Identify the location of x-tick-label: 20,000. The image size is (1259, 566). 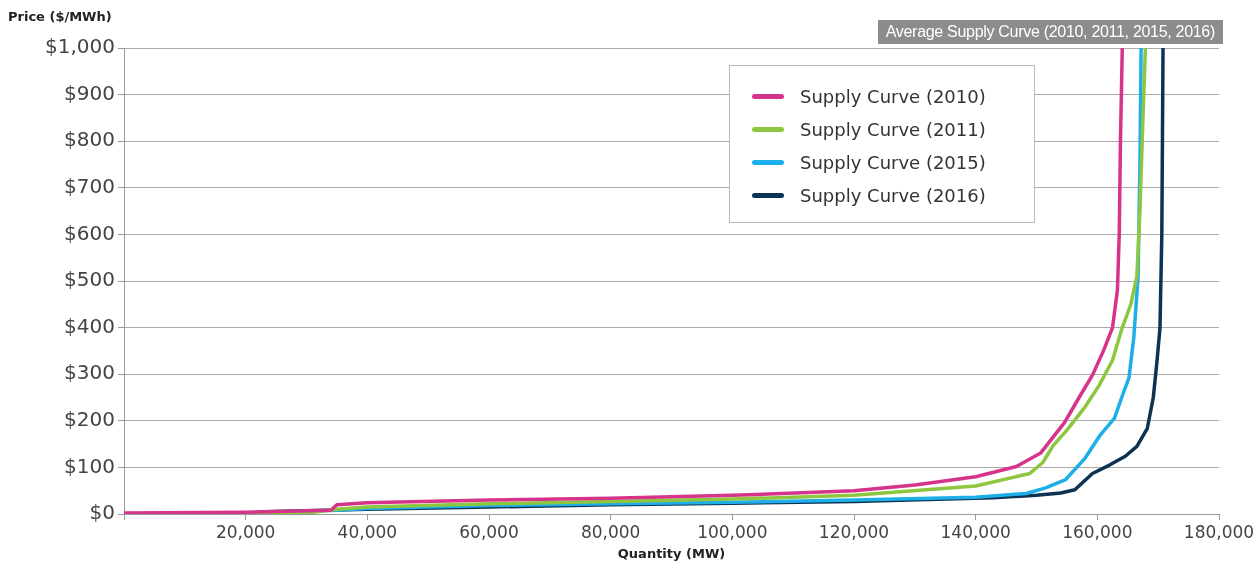
(245, 531).